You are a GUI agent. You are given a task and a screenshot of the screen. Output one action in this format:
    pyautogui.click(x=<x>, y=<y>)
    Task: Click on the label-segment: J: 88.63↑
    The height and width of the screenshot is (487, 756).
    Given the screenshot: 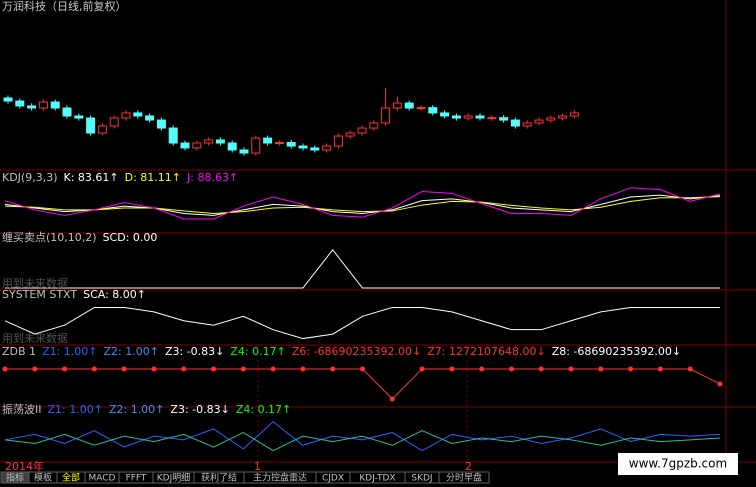 What is the action you would take?
    pyautogui.click(x=212, y=177)
    